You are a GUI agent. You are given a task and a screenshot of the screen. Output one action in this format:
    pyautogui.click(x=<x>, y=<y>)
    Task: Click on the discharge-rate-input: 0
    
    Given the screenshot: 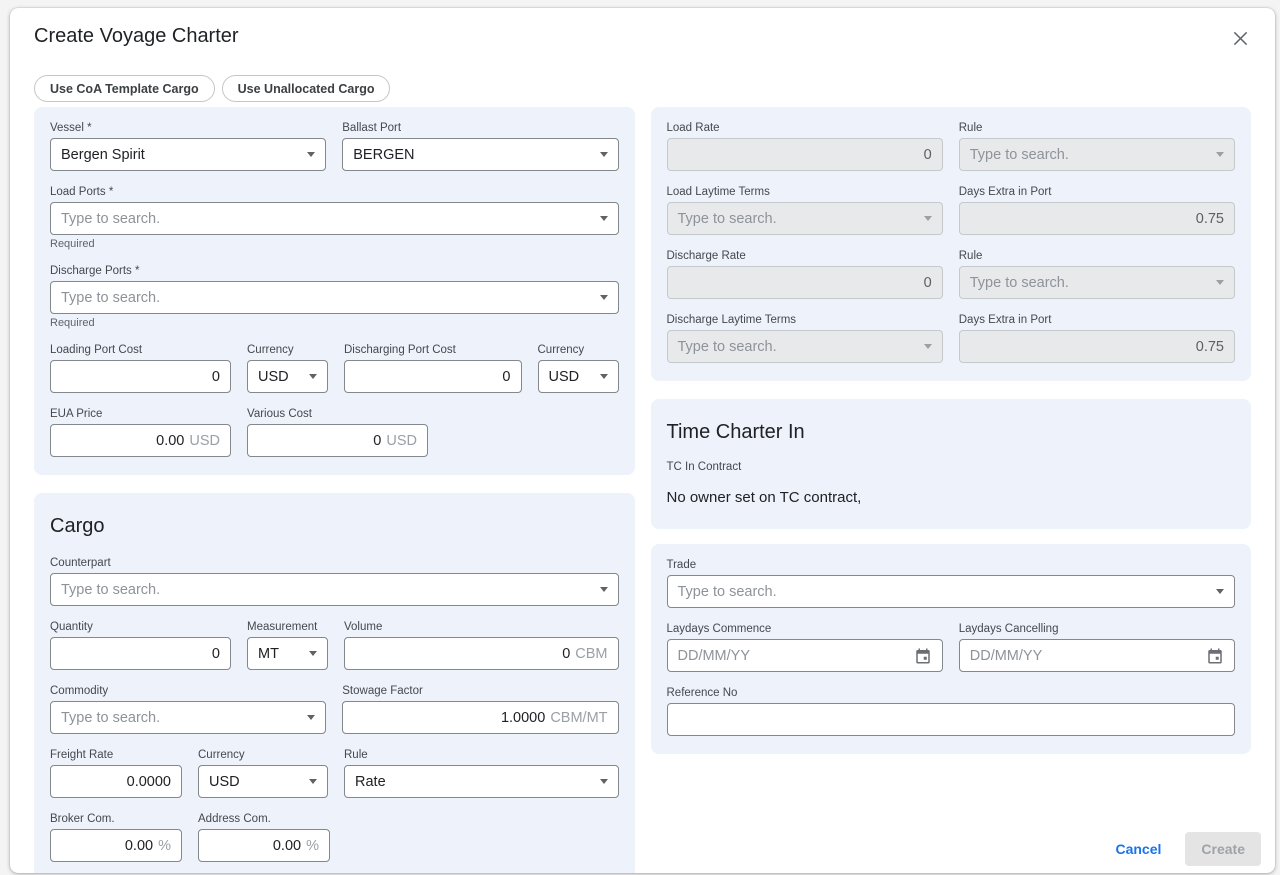 What is the action you would take?
    pyautogui.click(x=804, y=282)
    